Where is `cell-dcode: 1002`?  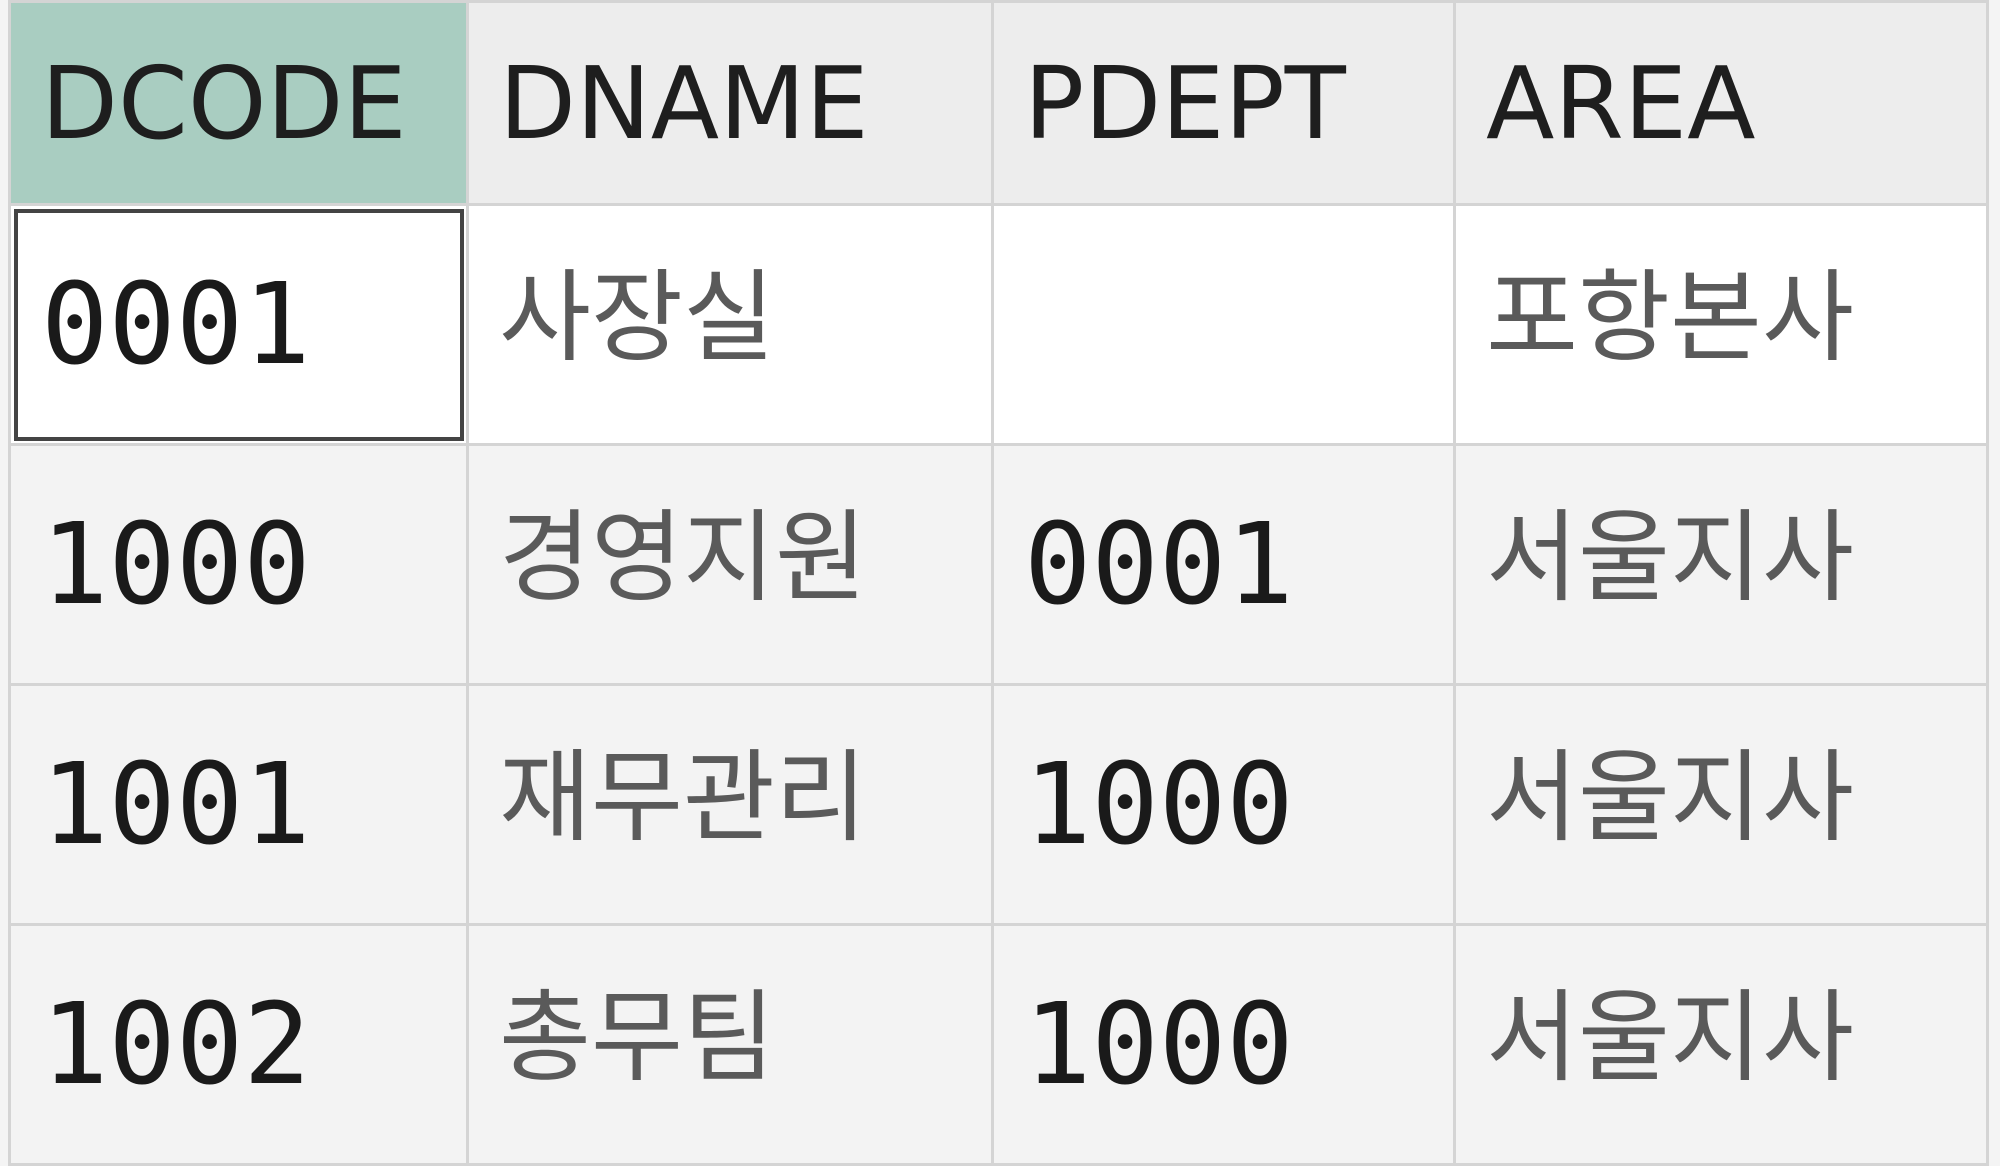
cell-dcode: 1002 is located at coordinates (238, 1044).